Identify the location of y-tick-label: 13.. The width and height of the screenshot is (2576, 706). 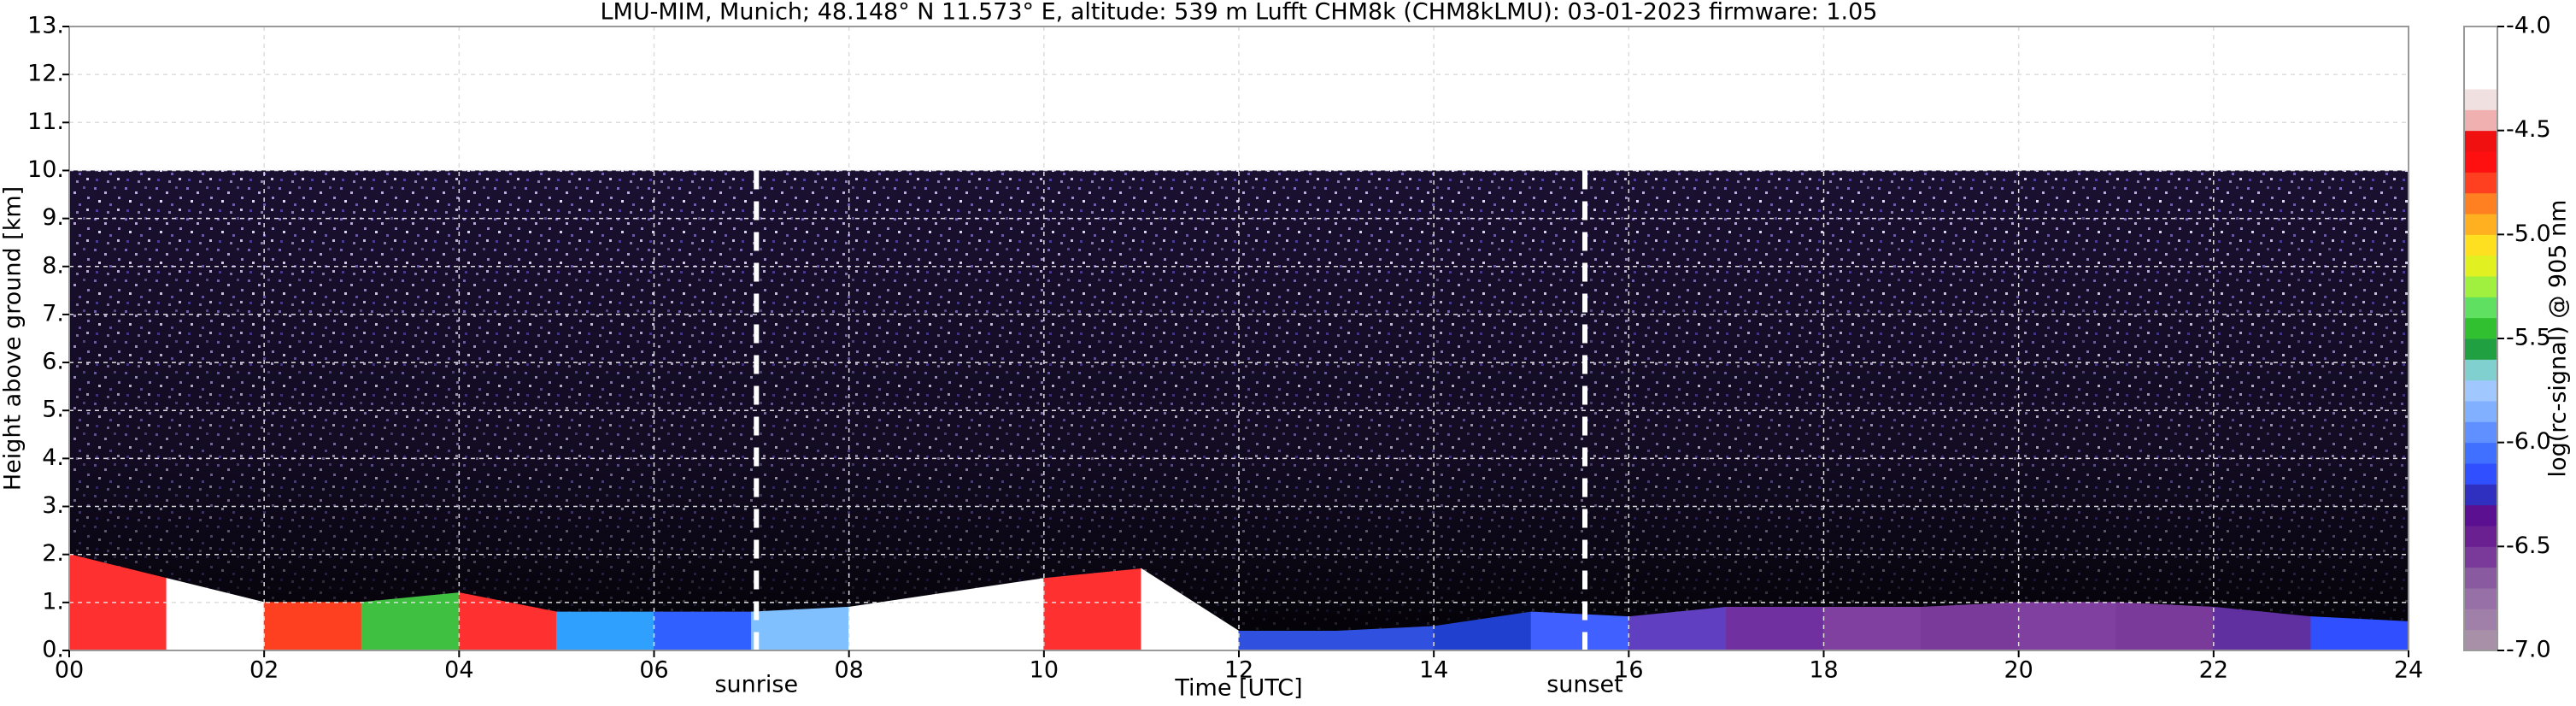
(45, 26).